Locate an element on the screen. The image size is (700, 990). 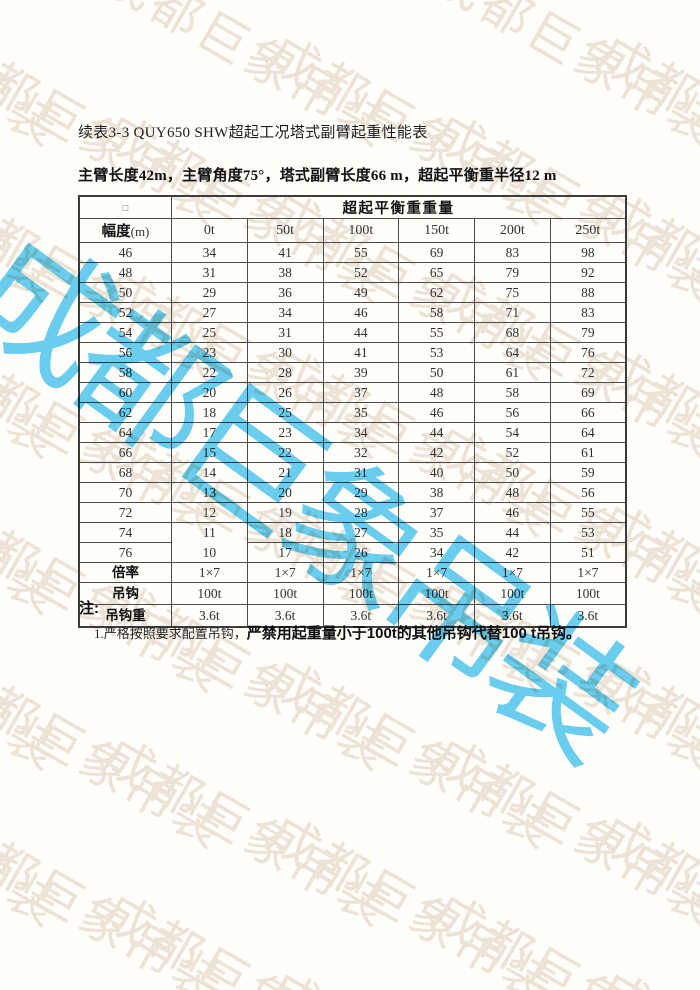
capacity-cell: 76 is located at coordinates (588, 352).